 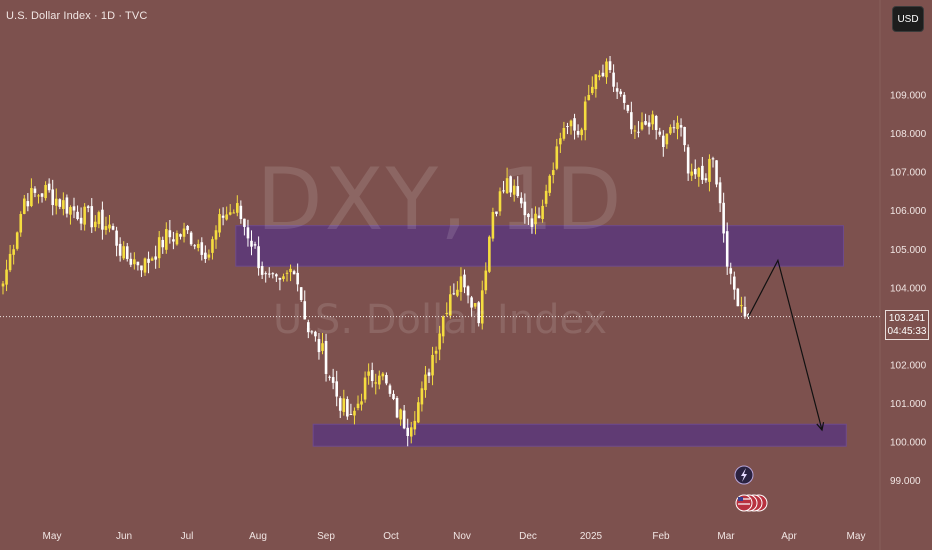 I want to click on y-tick-label: 108.000, so click(x=908, y=134).